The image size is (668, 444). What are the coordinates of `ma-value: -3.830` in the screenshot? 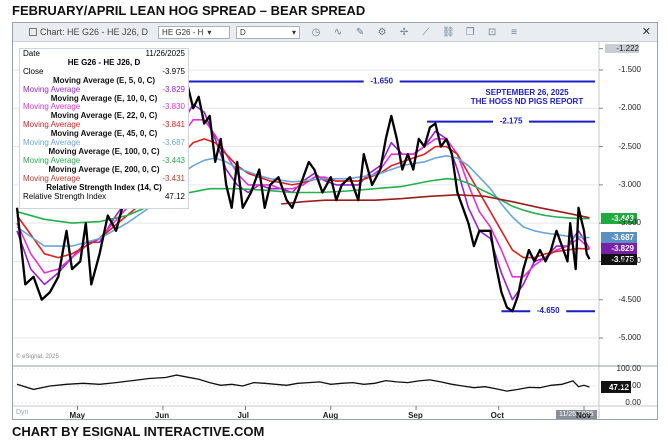 It's located at (173, 107).